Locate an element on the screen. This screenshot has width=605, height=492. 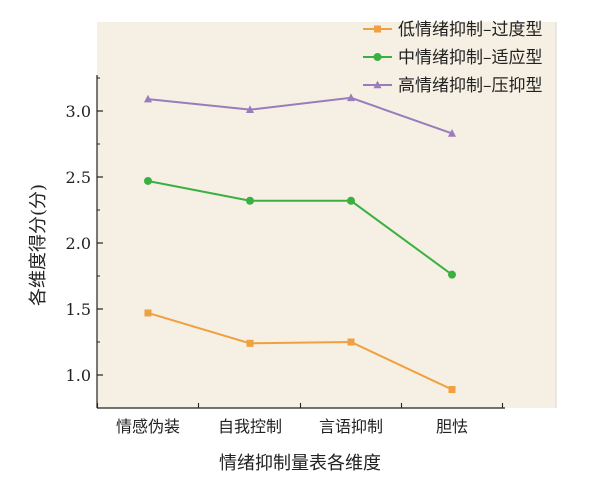
series-circle is located at coordinates (300, 227).